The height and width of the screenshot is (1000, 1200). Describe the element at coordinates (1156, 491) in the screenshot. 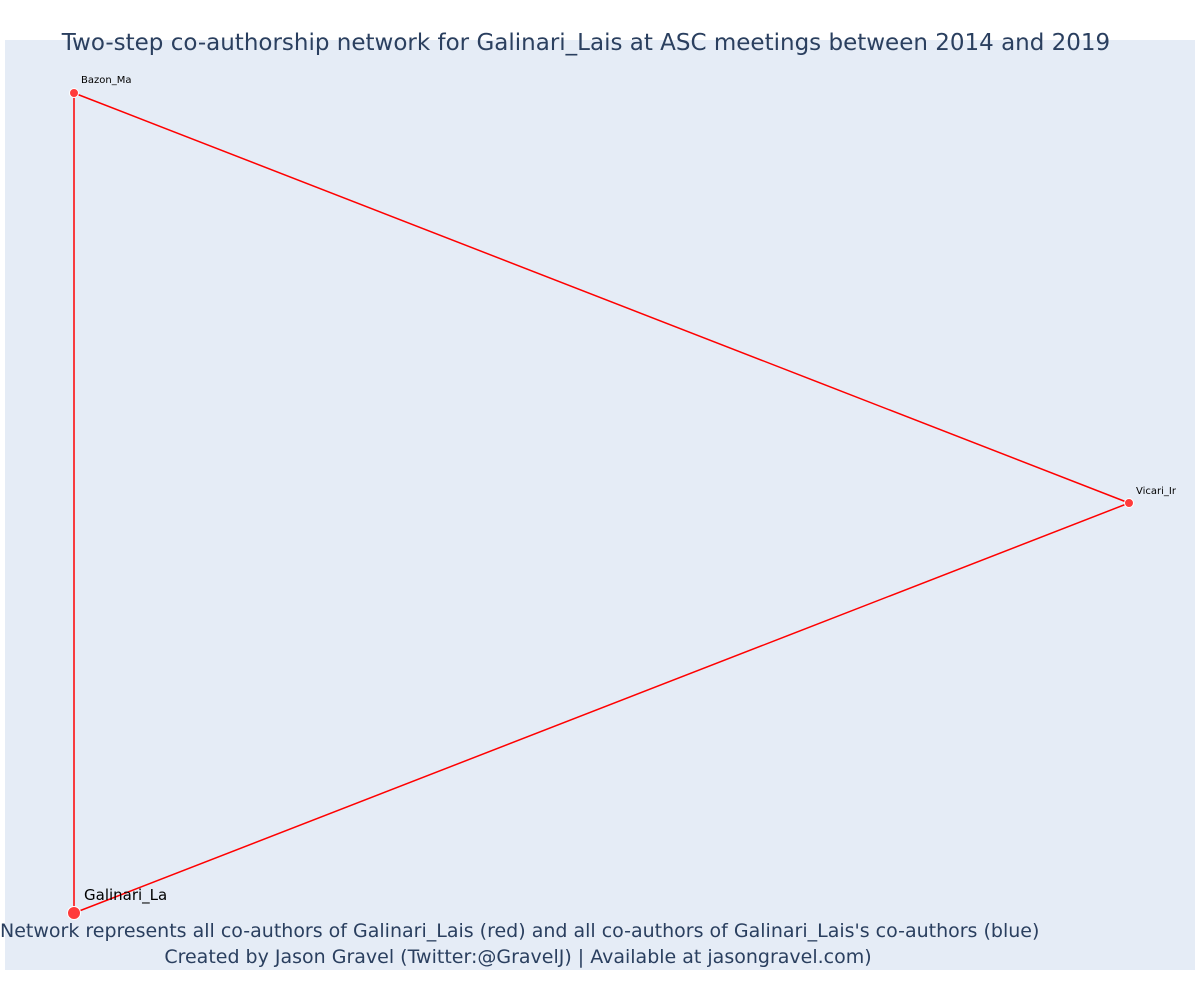

I see `node-label-vicari: Vicari_Ir` at that location.